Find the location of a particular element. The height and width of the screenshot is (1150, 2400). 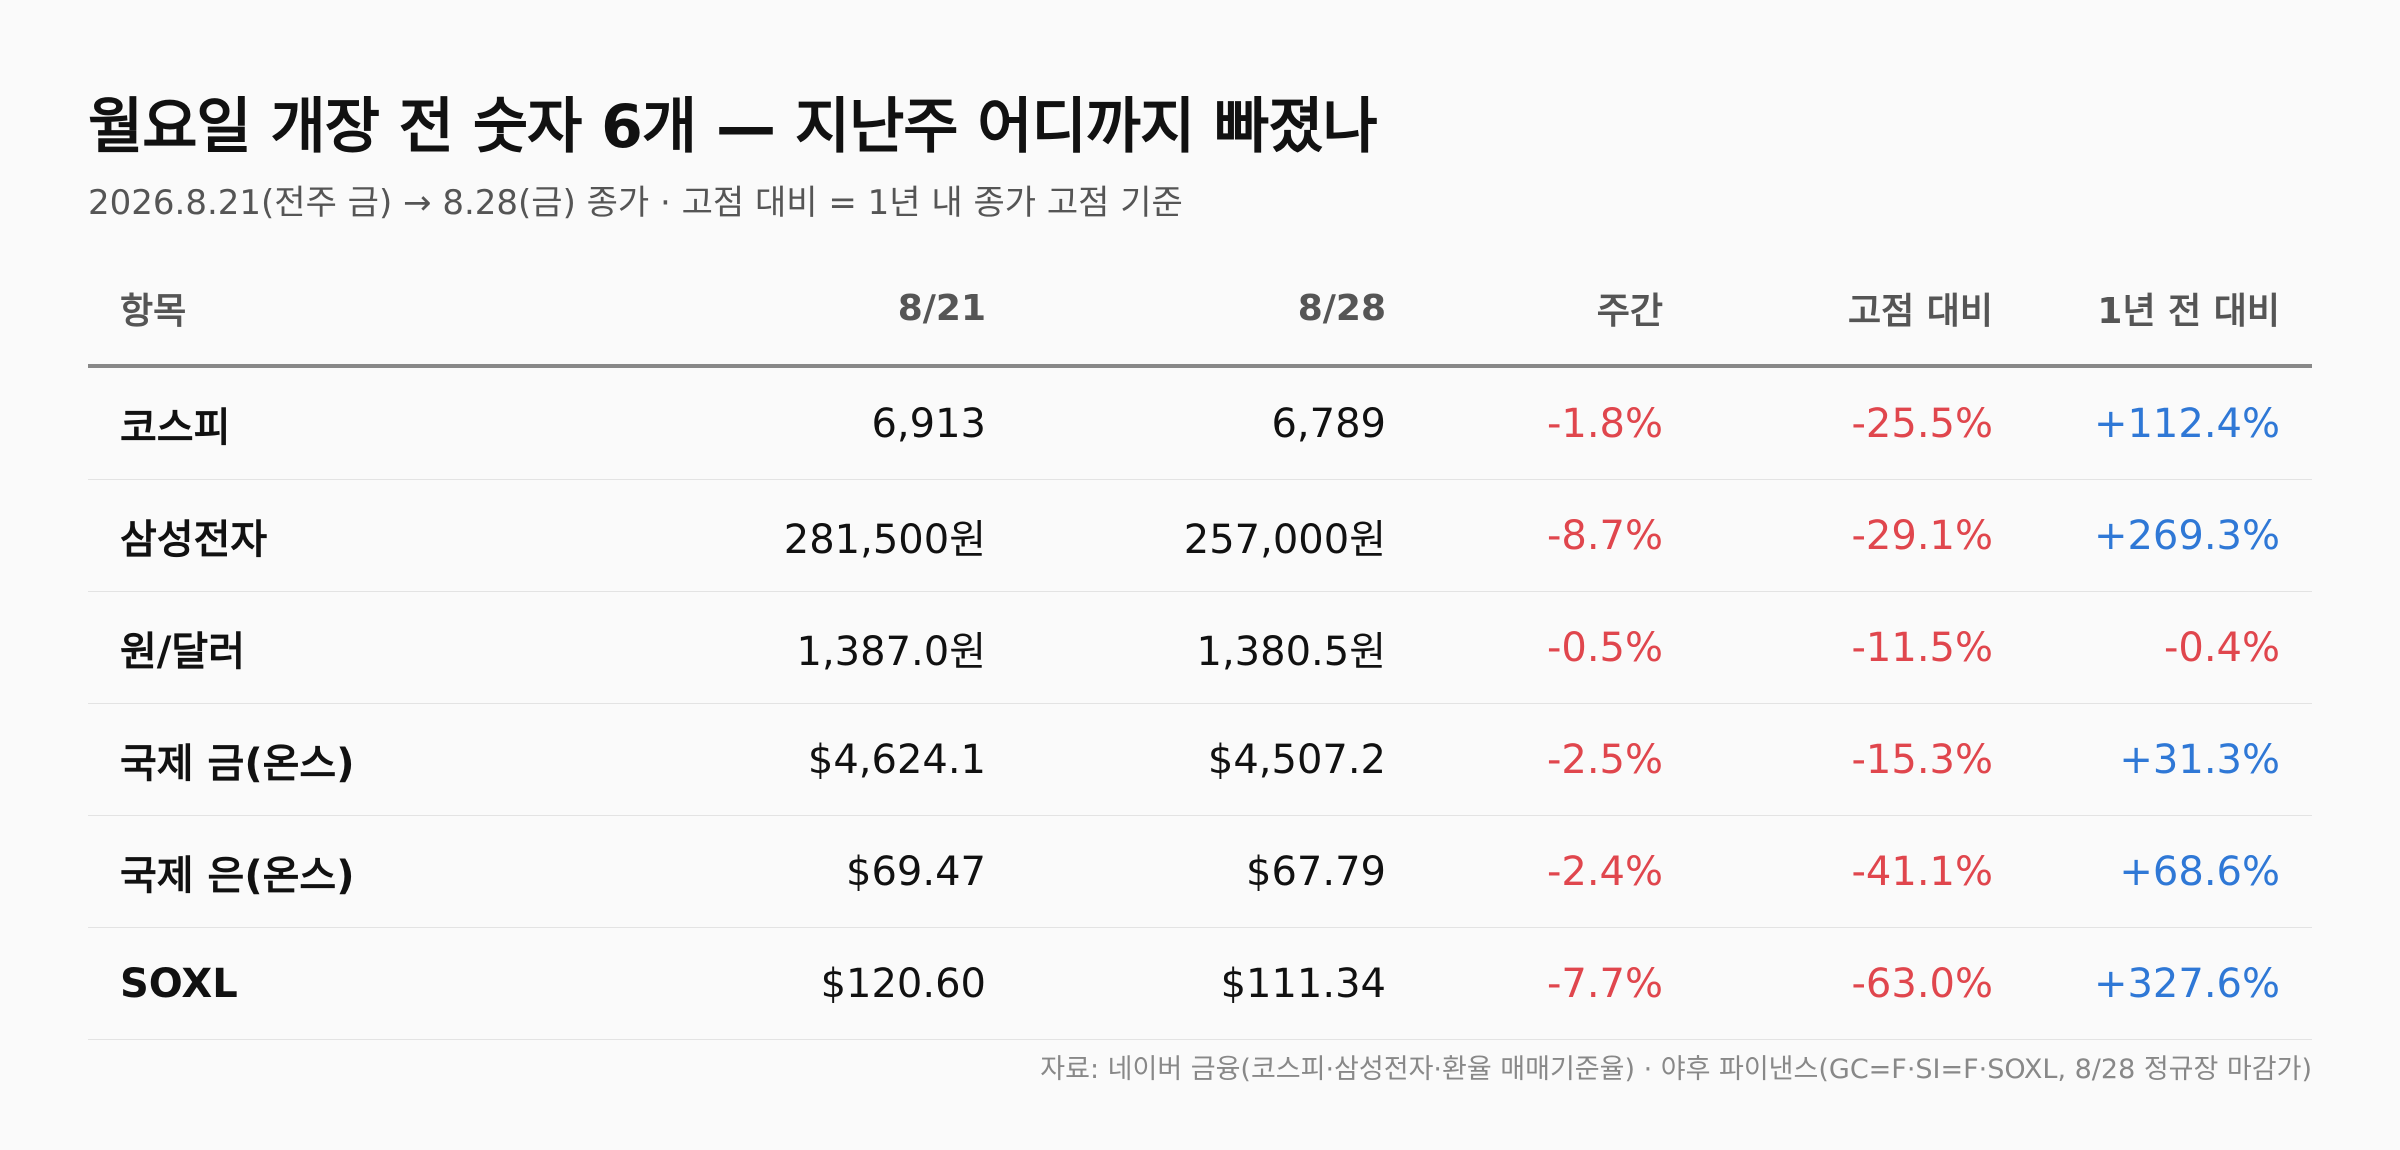

row-prev-value: $120.60 is located at coordinates (818, 983).